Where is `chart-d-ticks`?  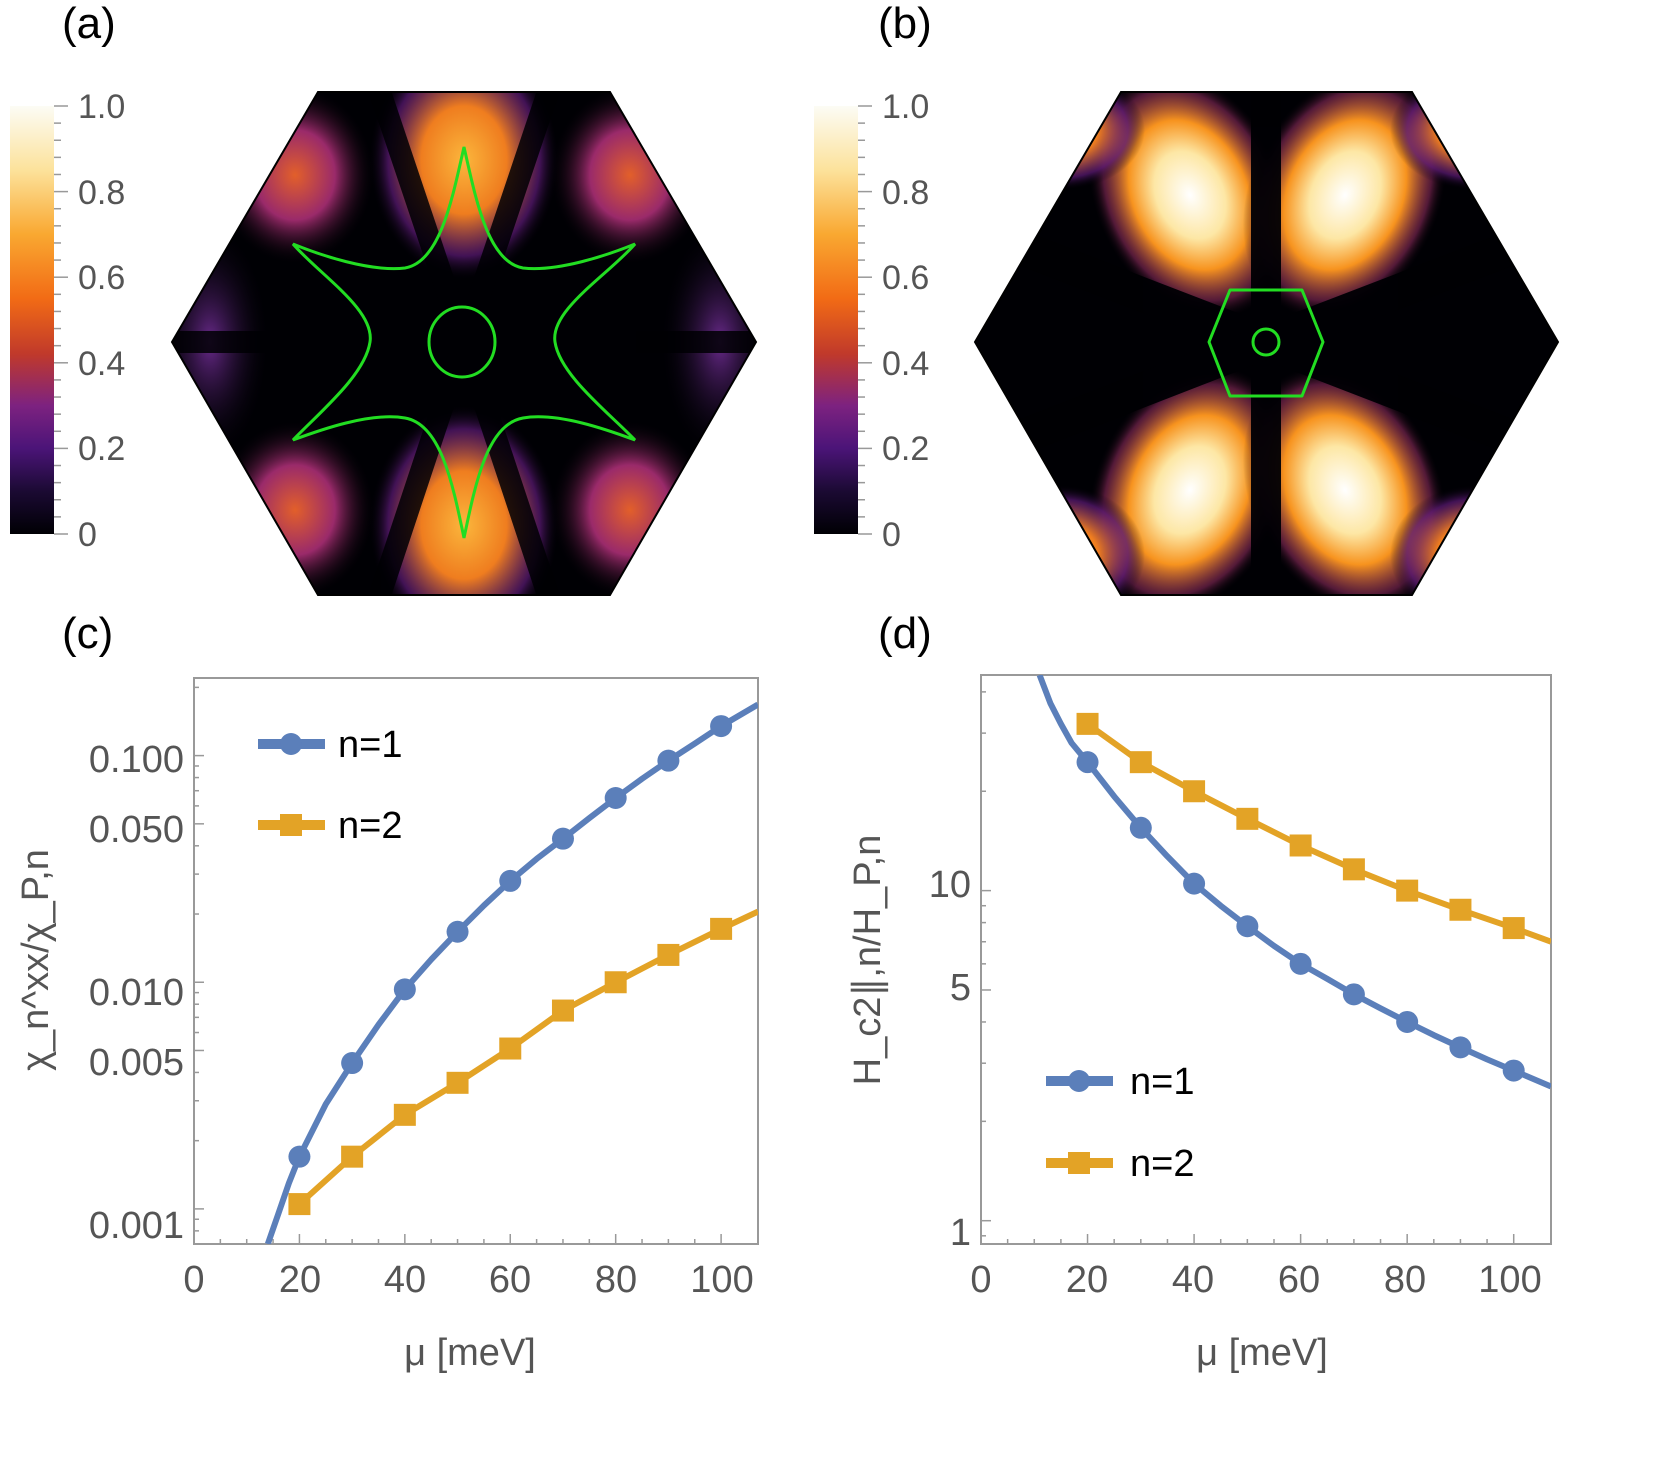 chart-d-ticks is located at coordinates (1247, 967).